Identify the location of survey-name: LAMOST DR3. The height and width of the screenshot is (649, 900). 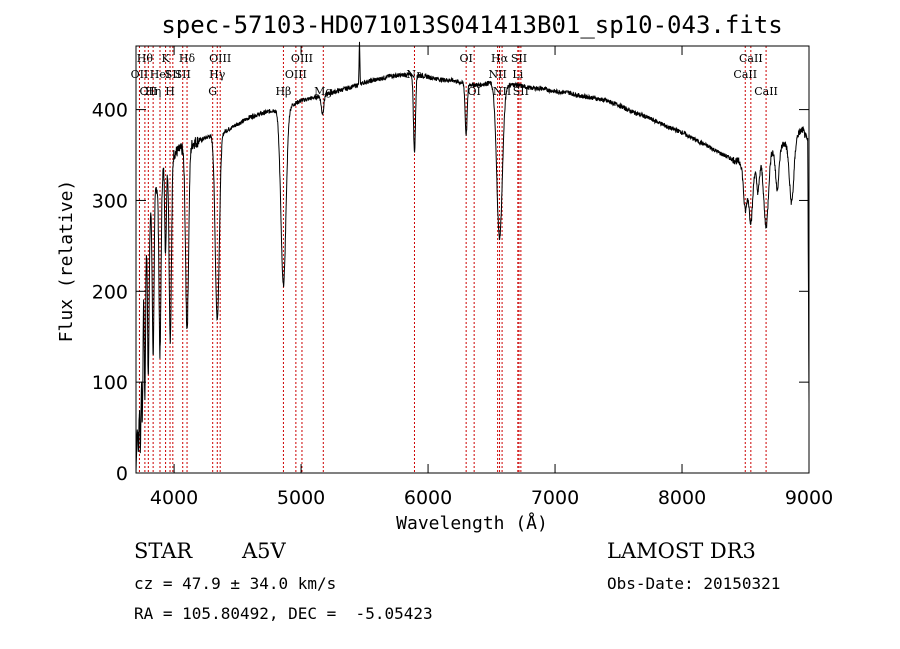
(681, 551).